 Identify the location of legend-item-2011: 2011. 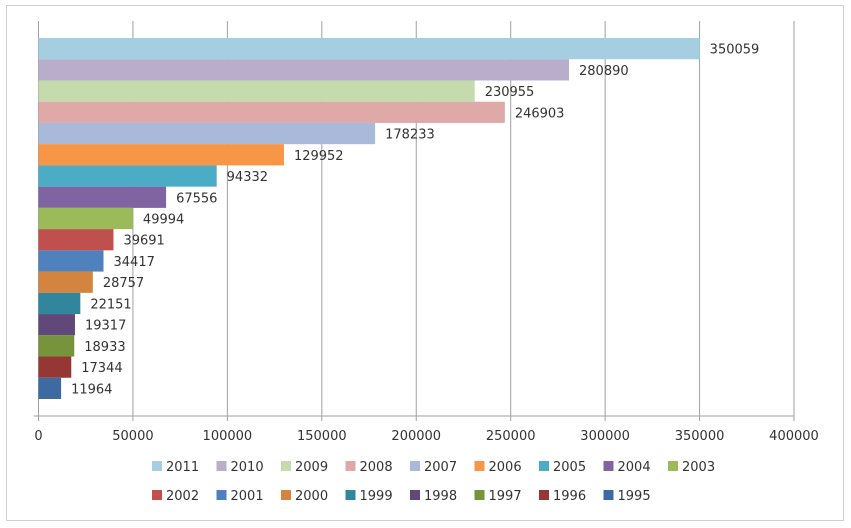
(175, 467).